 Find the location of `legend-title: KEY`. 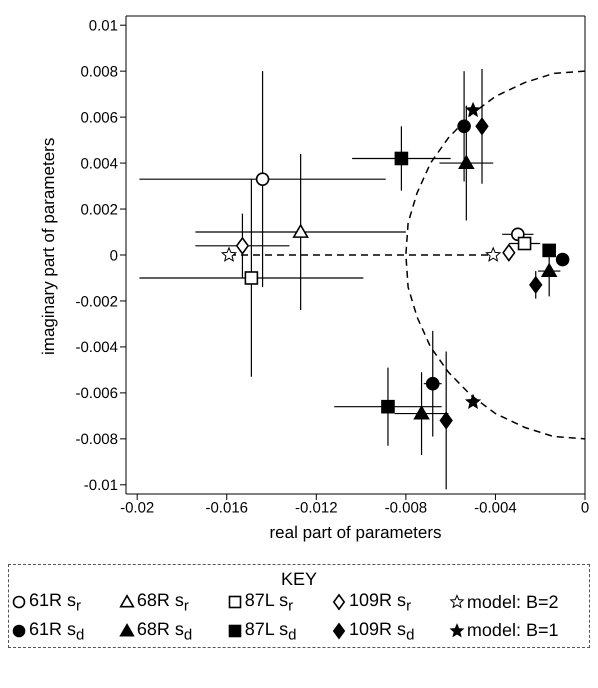

legend-title: KEY is located at coordinates (299, 579).